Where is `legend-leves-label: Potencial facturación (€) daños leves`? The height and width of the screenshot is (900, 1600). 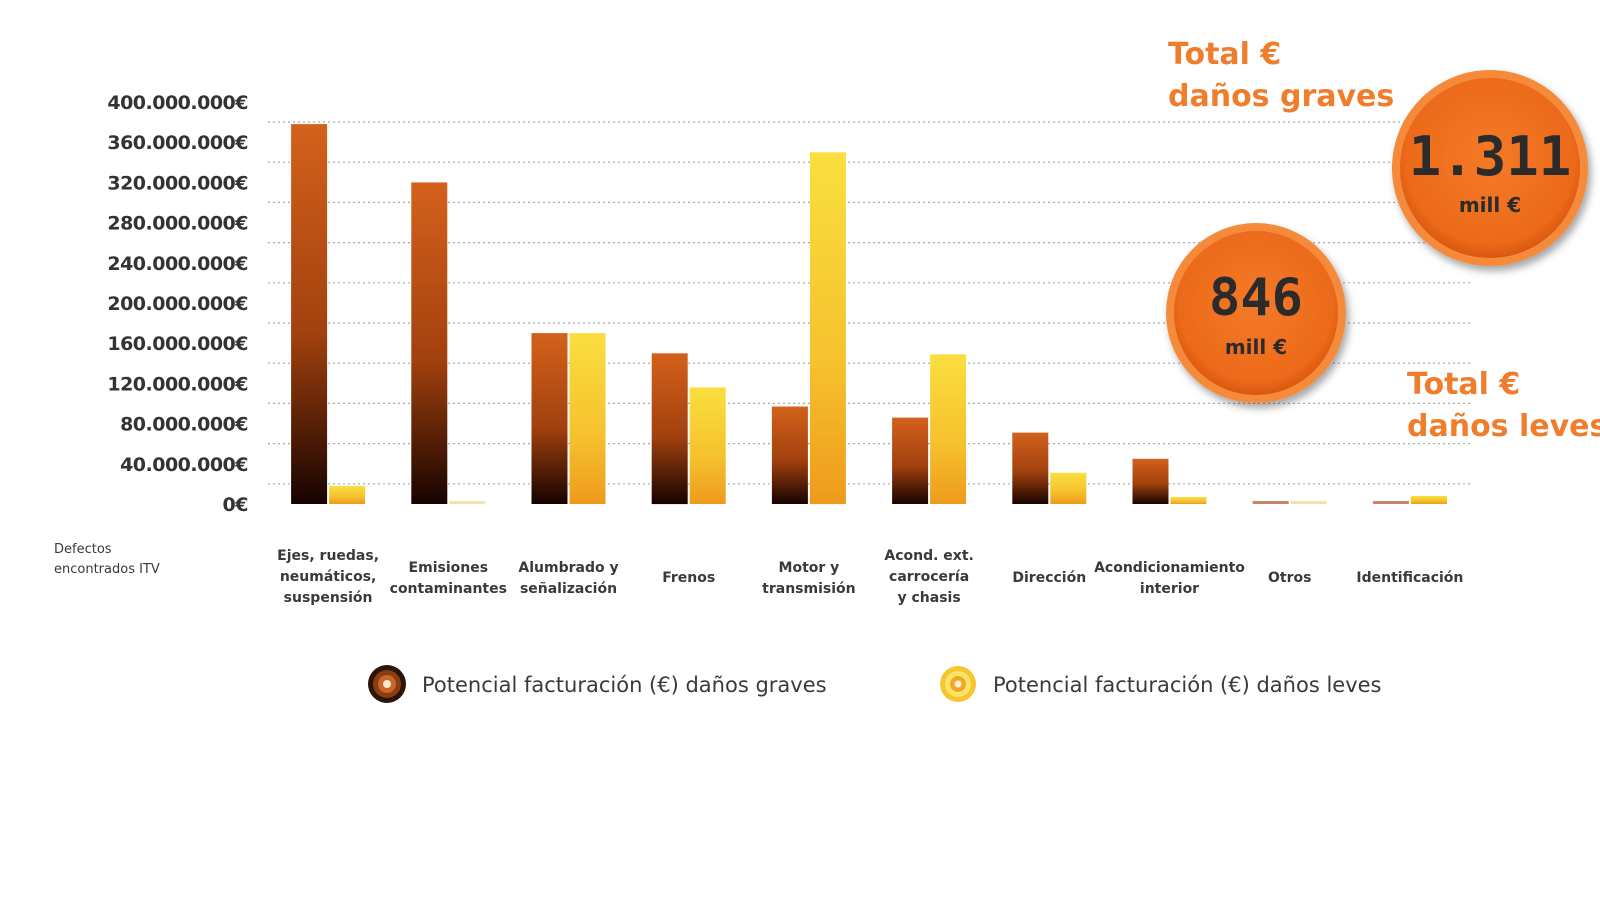
legend-leves-label: Potencial facturación (€) daños leves is located at coordinates (1187, 685).